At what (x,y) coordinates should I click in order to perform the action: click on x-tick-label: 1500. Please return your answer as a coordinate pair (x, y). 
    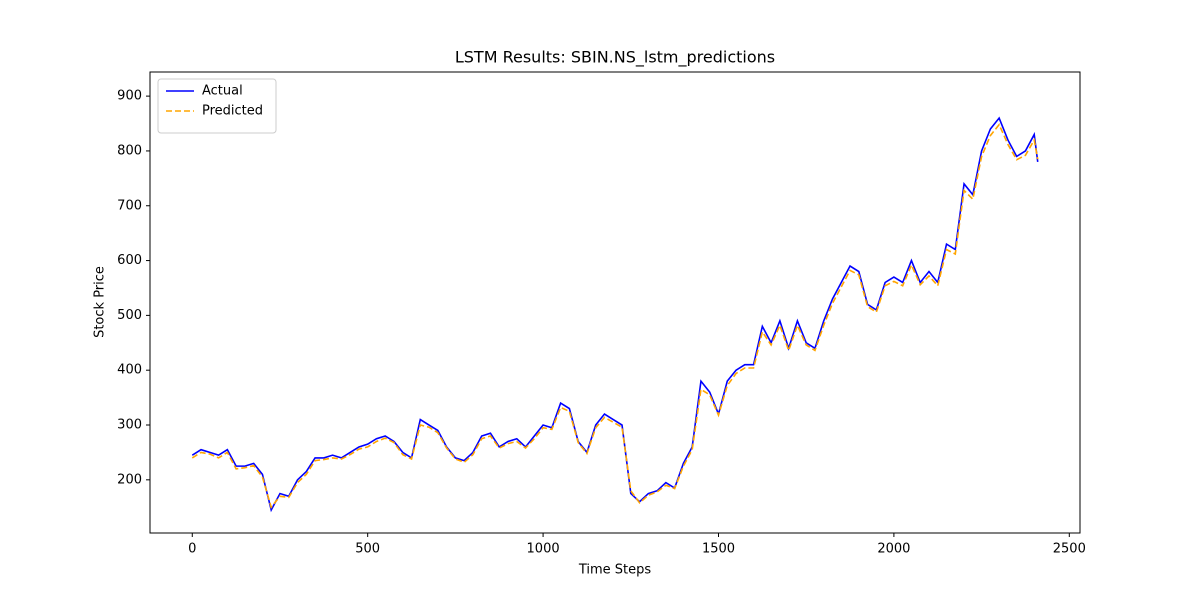
    Looking at the image, I should click on (718, 549).